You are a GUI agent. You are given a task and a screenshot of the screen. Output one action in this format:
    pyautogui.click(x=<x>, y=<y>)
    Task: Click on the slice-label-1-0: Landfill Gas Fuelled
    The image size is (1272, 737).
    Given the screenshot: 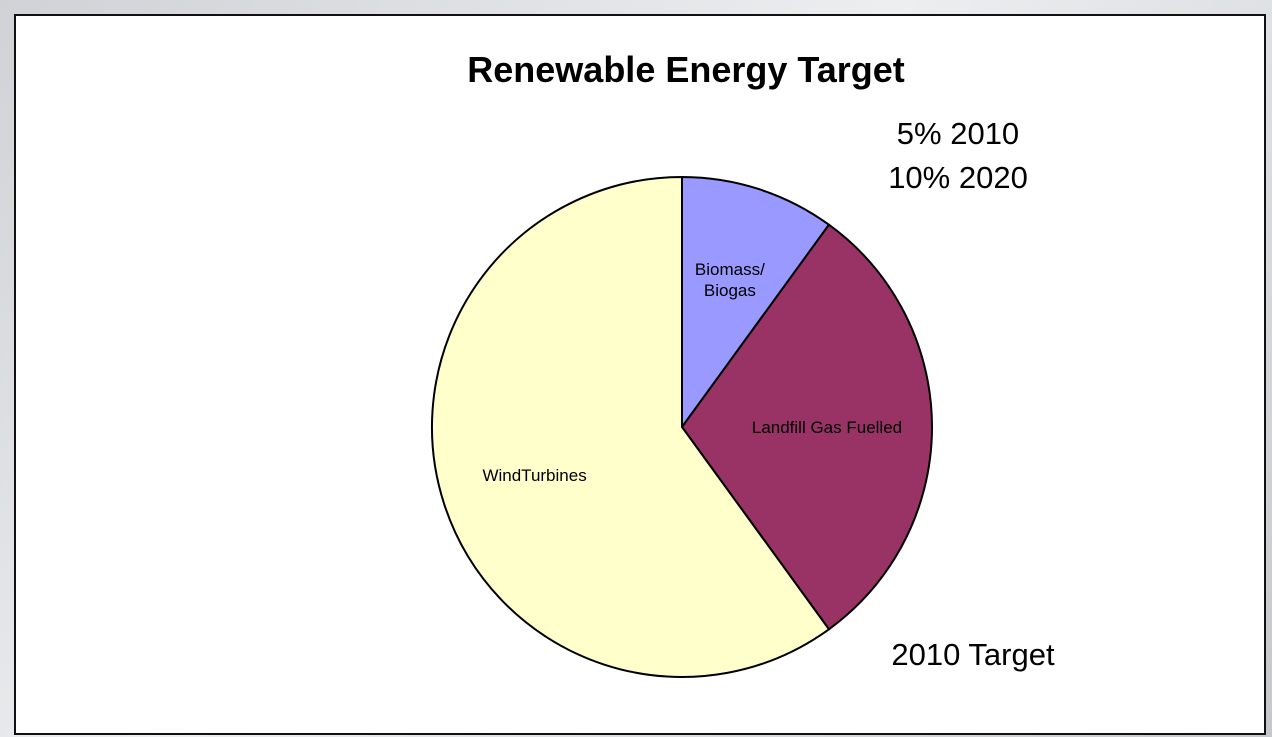 What is the action you would take?
    pyautogui.click(x=827, y=427)
    